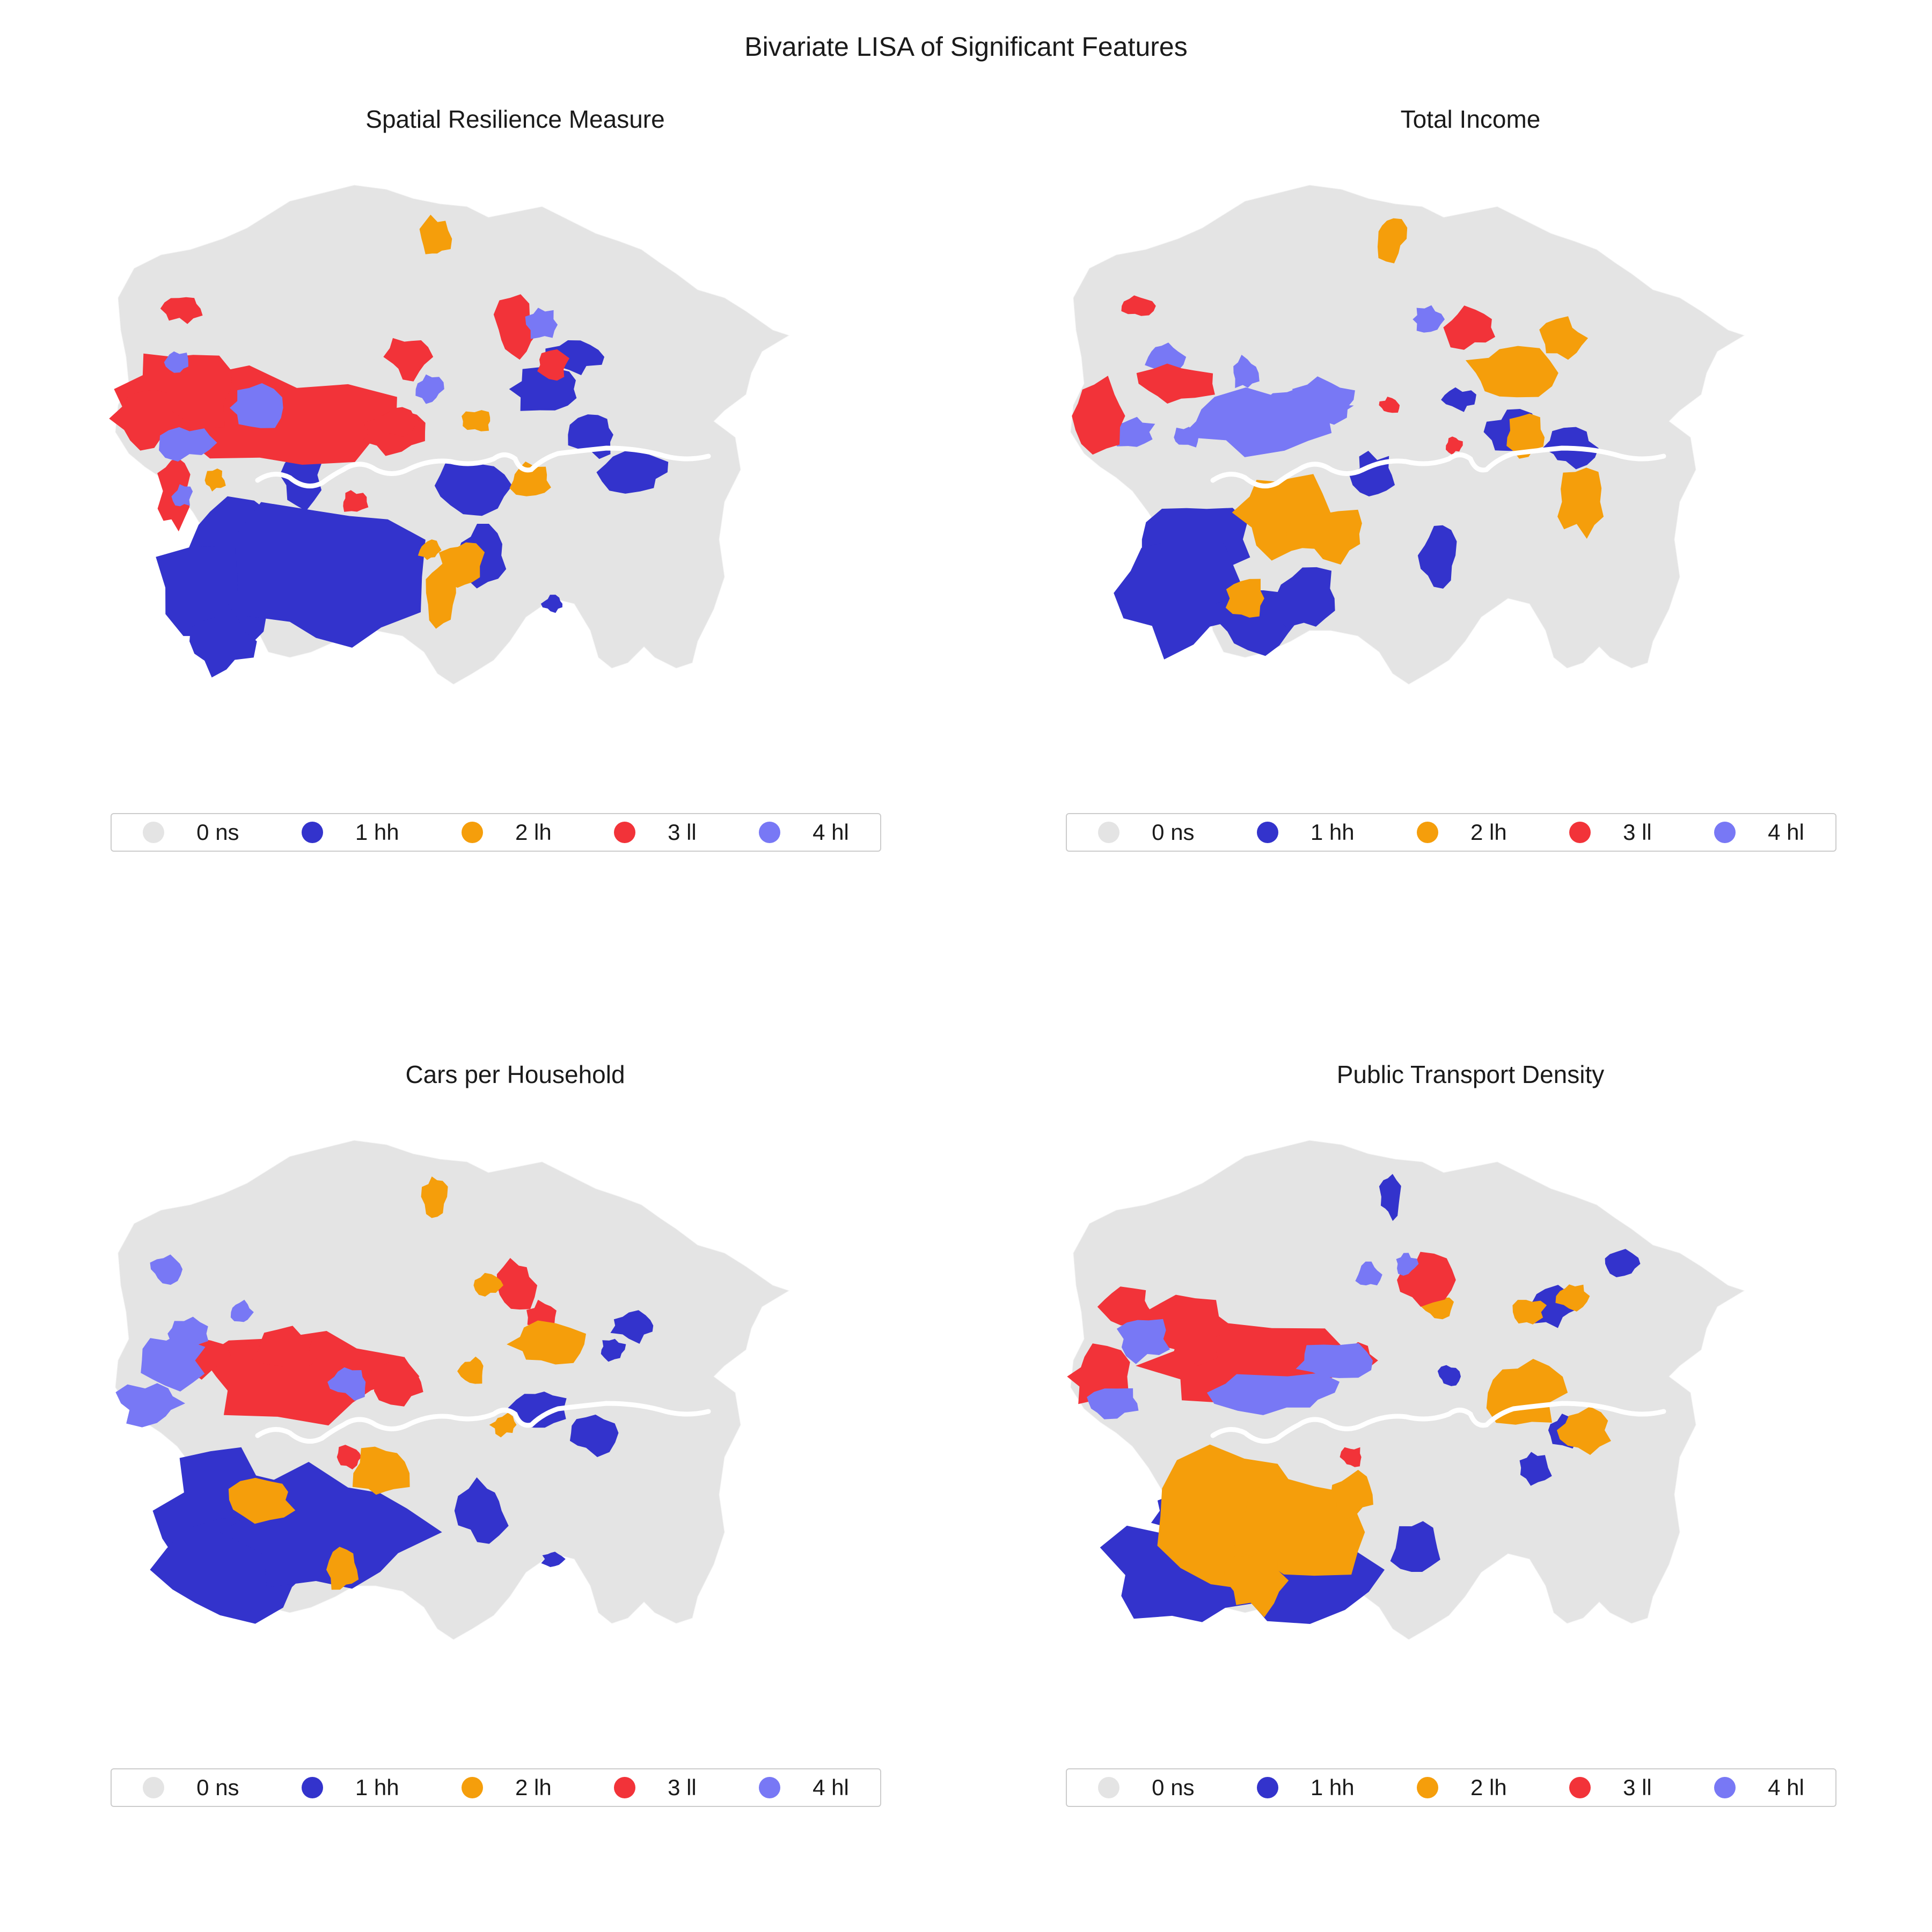 The width and height of the screenshot is (1932, 1932). I want to click on legend-item-hl: 4 hl, so click(1759, 1788).